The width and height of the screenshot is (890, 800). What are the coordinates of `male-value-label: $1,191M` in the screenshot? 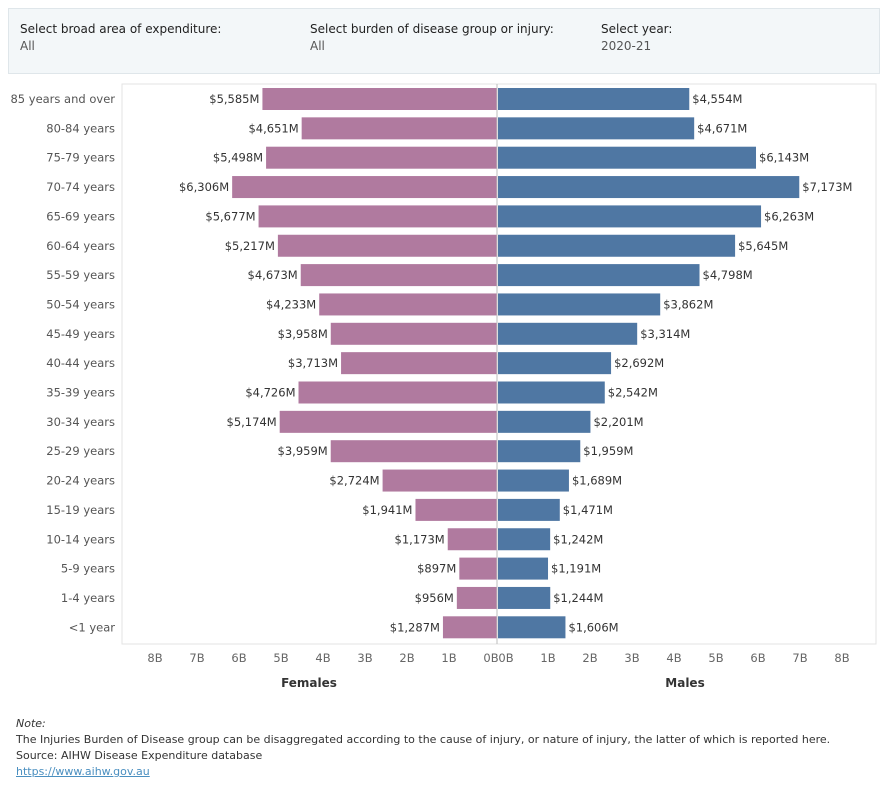 It's located at (576, 569).